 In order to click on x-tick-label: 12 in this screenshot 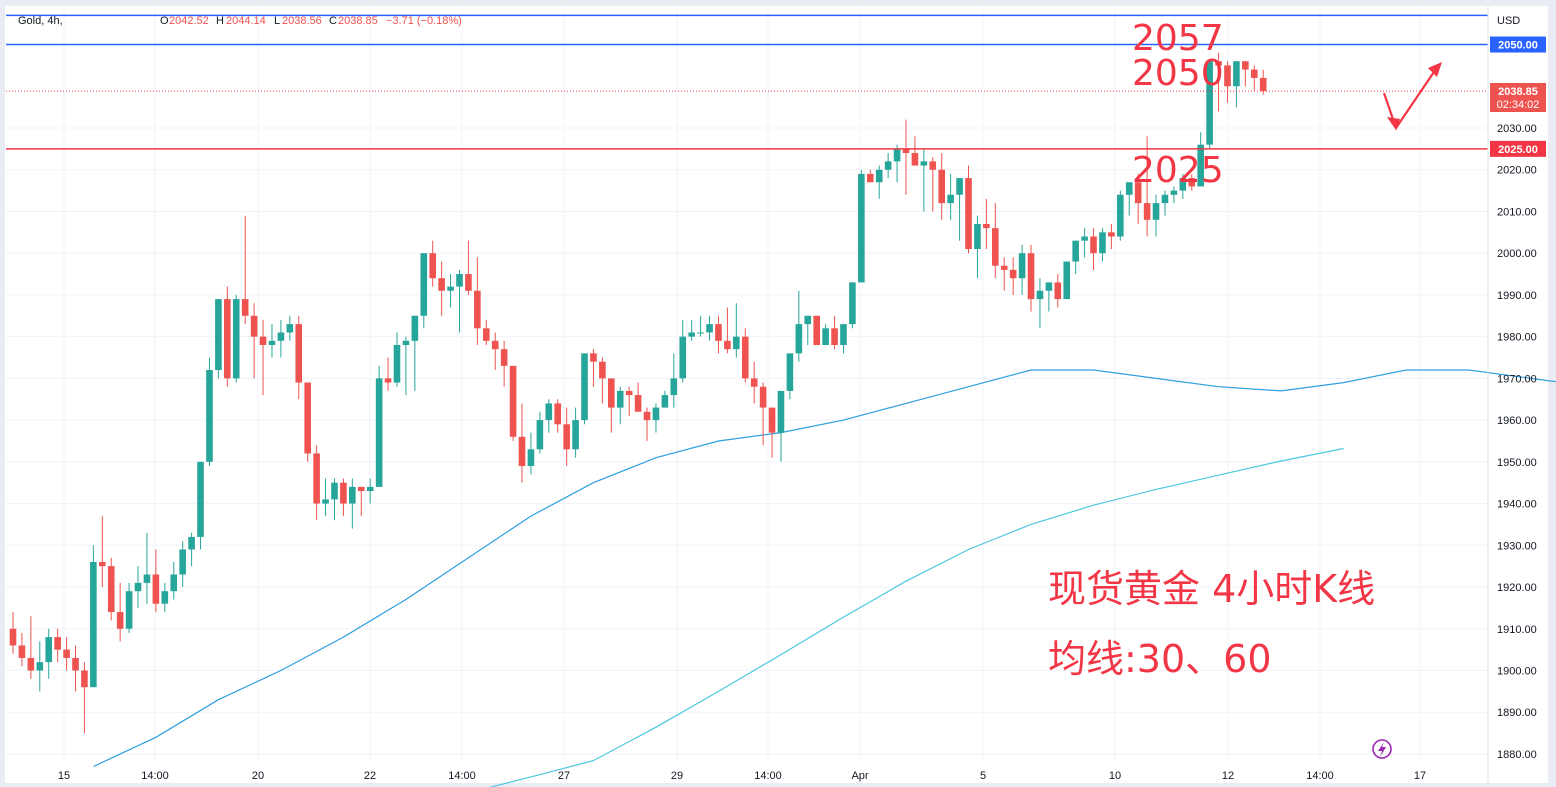, I will do `click(1228, 776)`.